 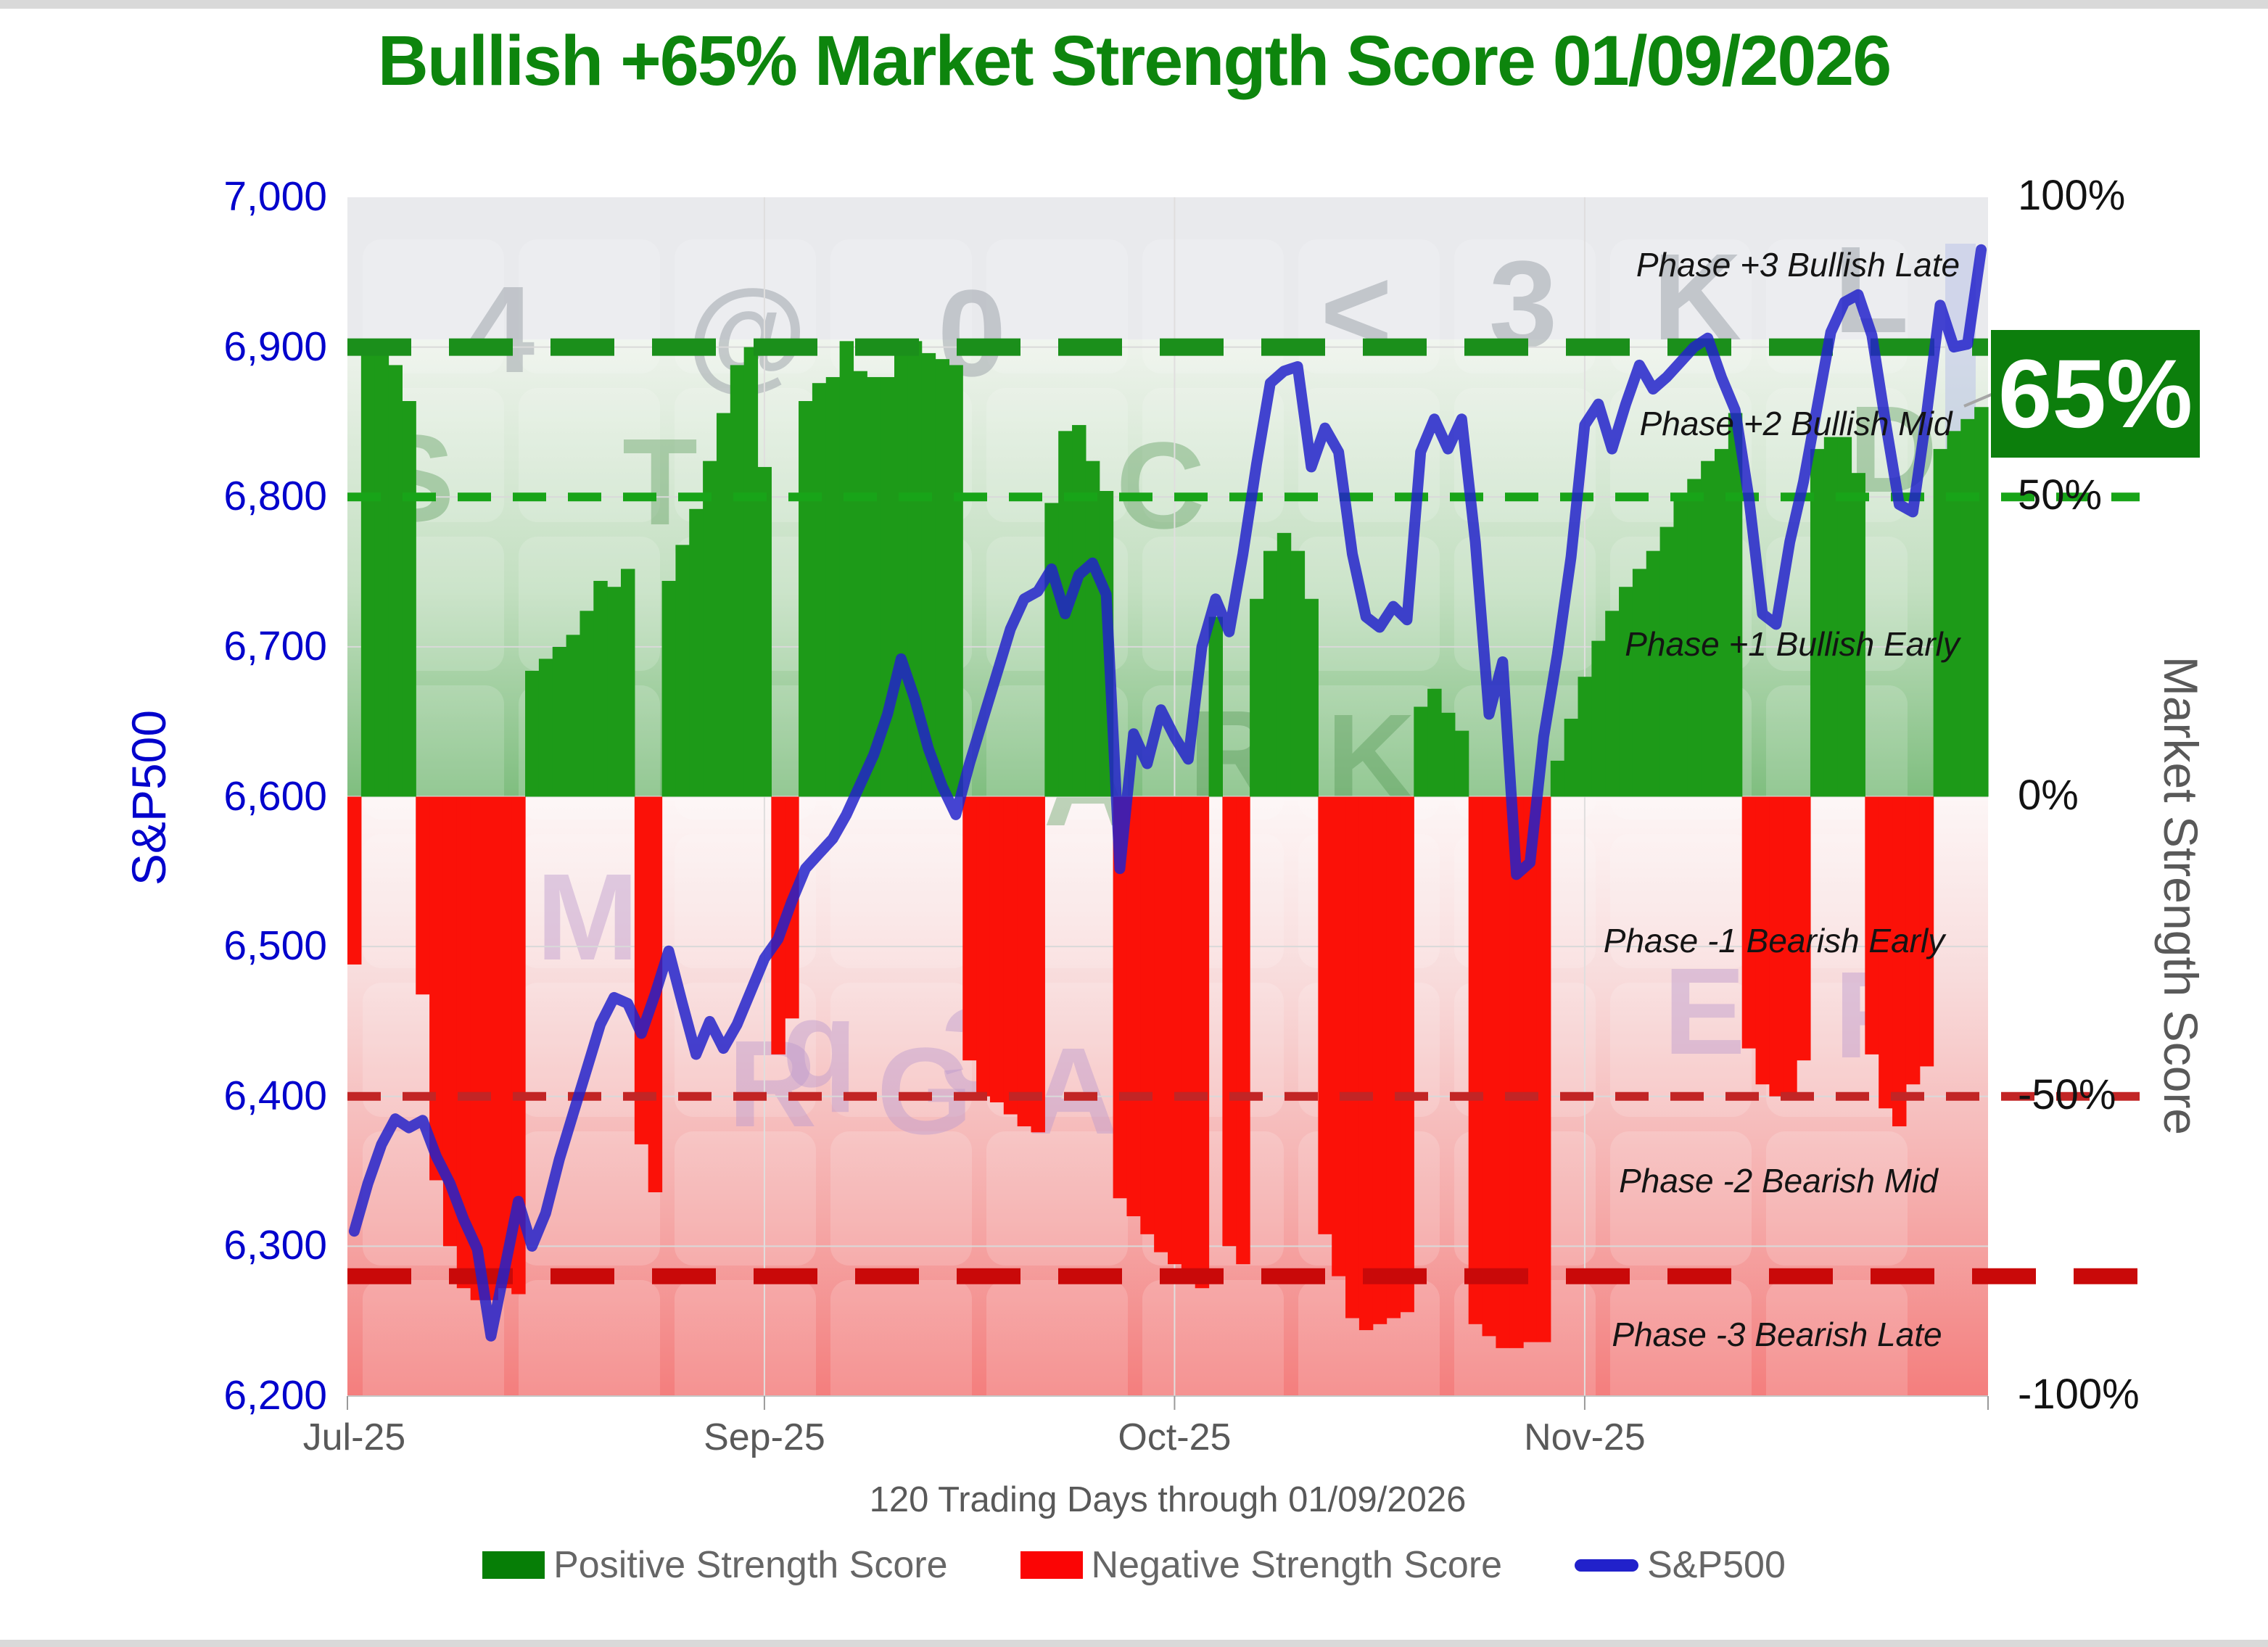 What do you see at coordinates (1704, 1012) in the screenshot?
I see `watermark-letter: E` at bounding box center [1704, 1012].